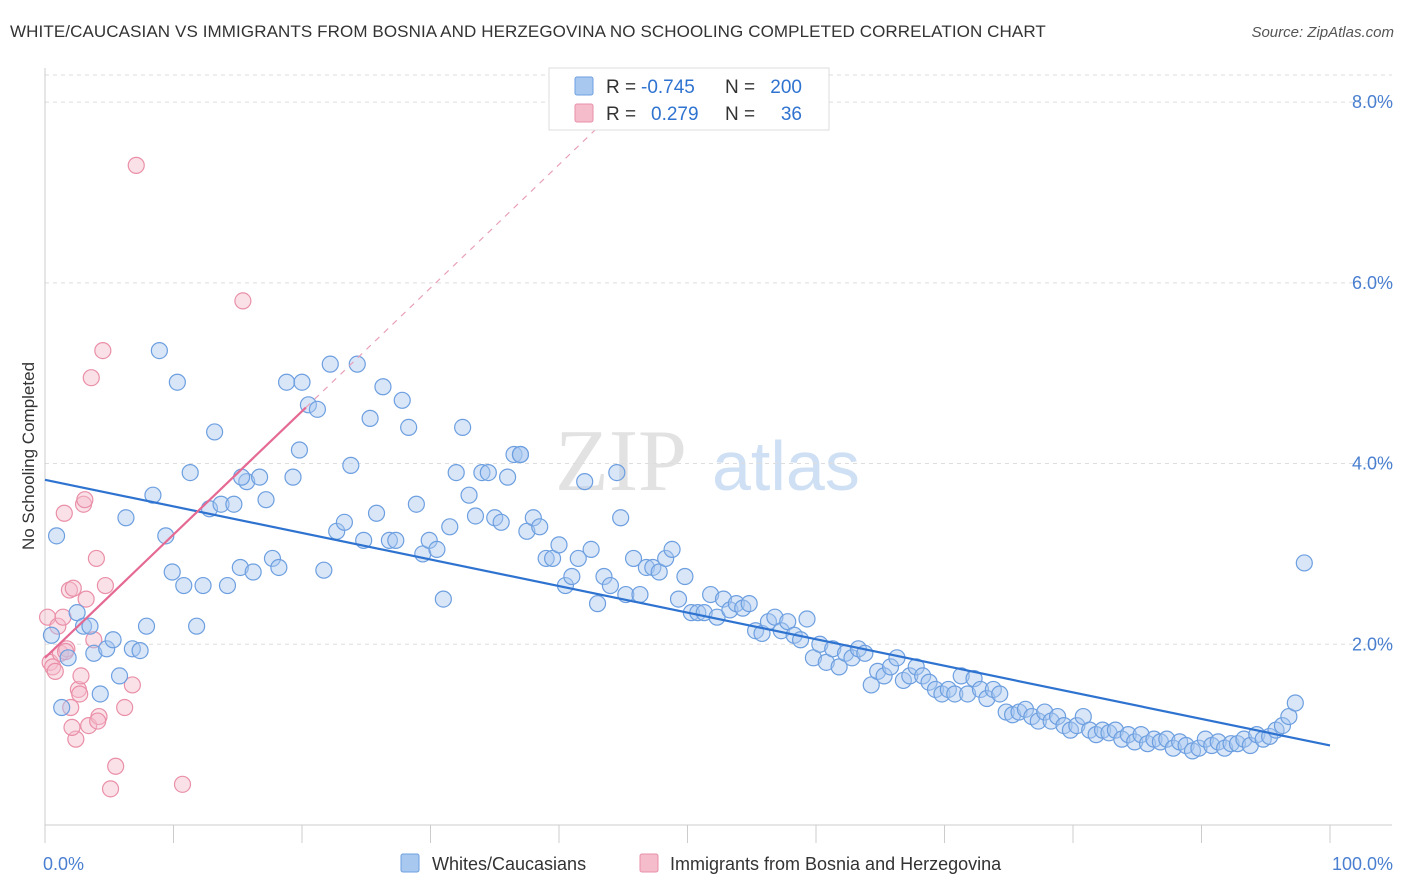  I want to click on x-tick-label-0: 0.0%, so click(63, 864).